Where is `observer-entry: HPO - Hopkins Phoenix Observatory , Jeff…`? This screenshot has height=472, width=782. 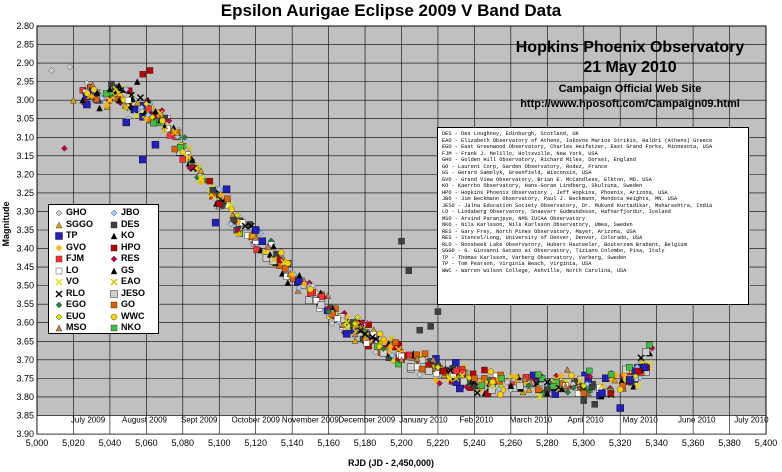
observer-entry: HPO - Hopkins Phoenix Observatory , Jeff… is located at coordinates (555, 192).